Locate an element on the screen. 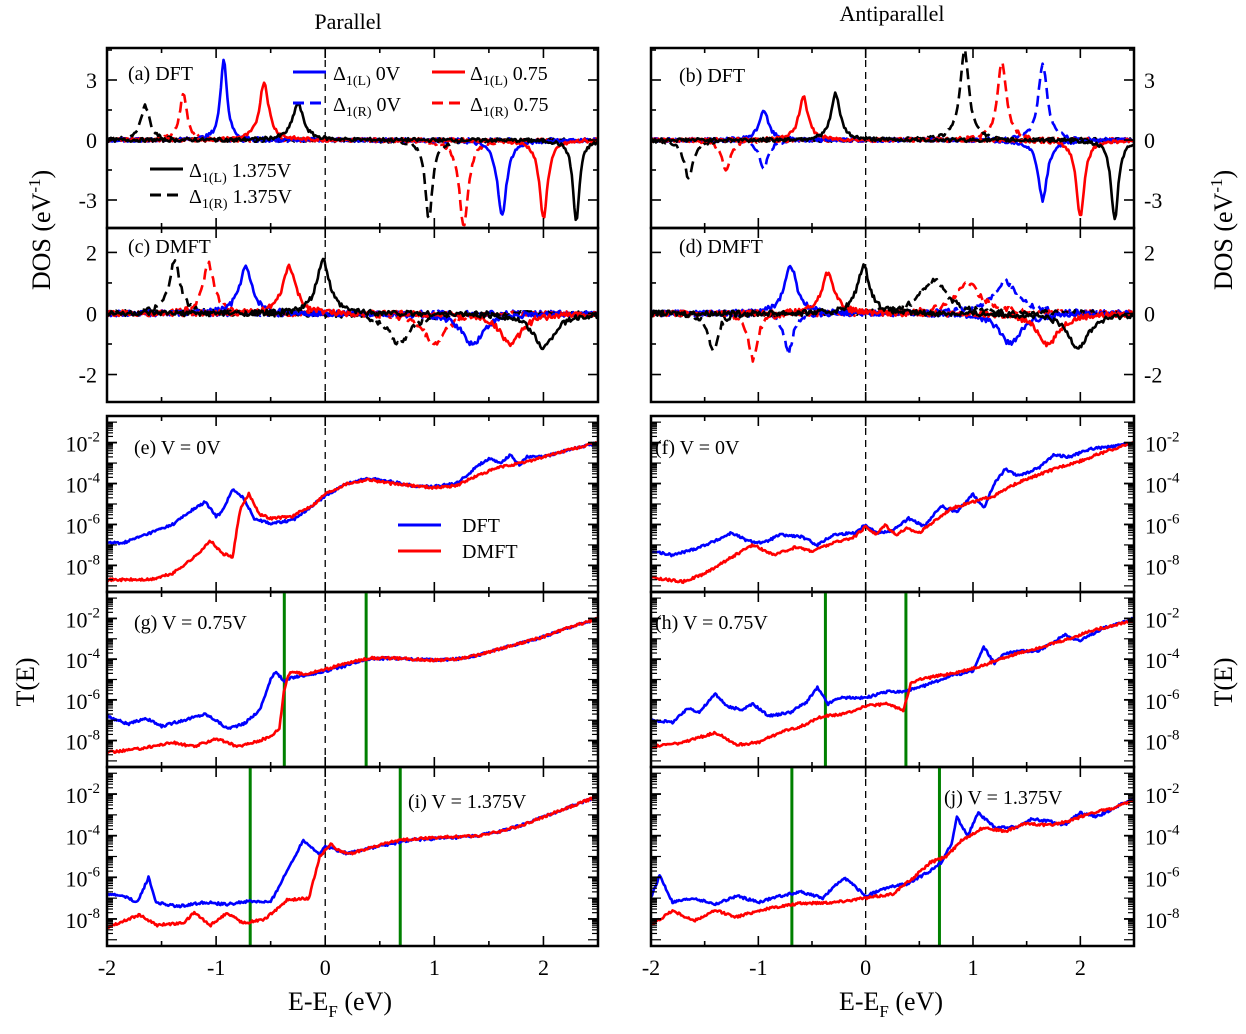  panel-d-dmft-dos-antiparallel is located at coordinates (892, 315).